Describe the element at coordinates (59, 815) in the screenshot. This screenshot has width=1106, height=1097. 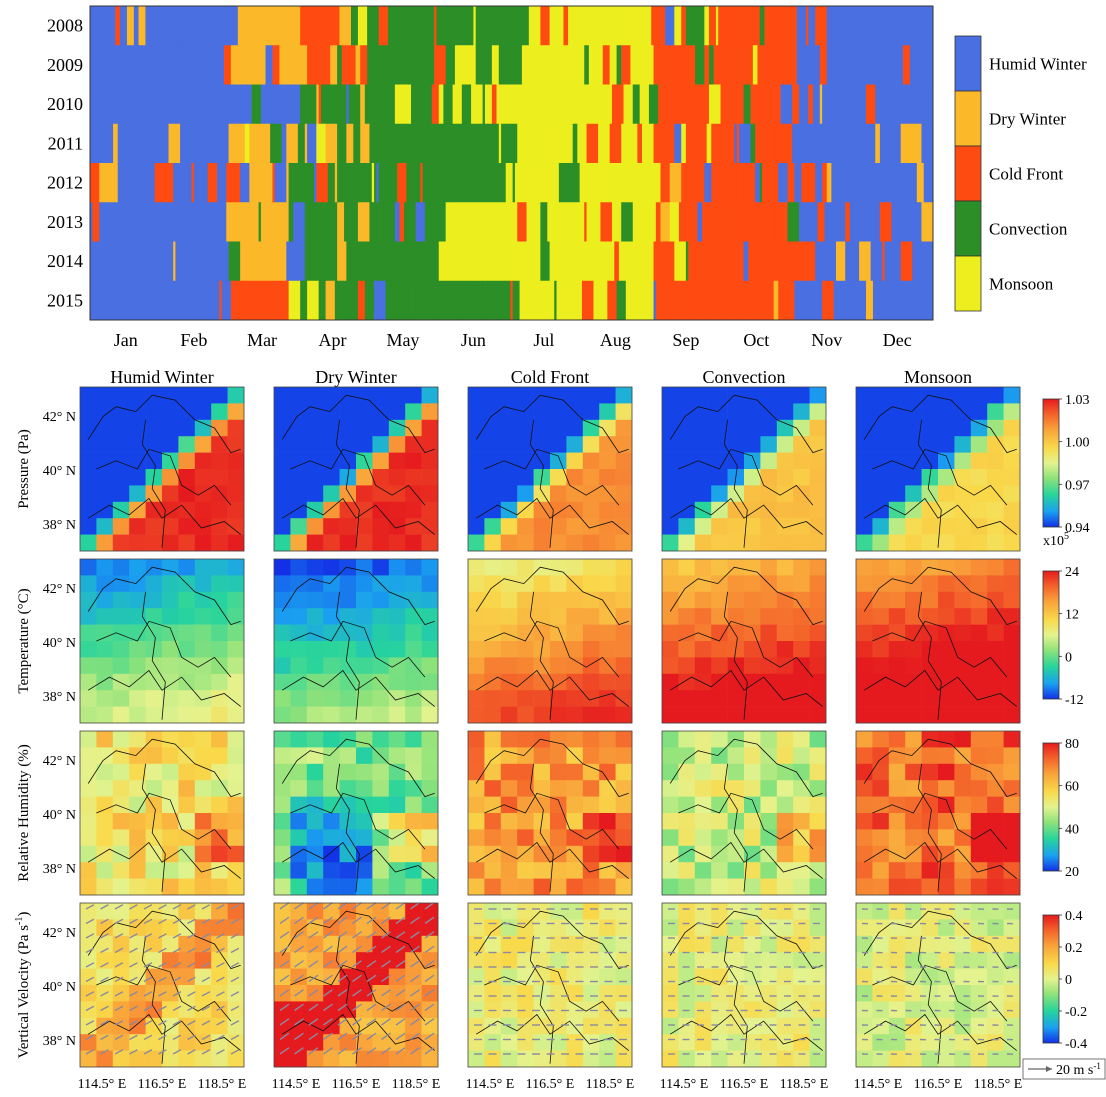
I see `latitude-tick-label: 40° N` at that location.